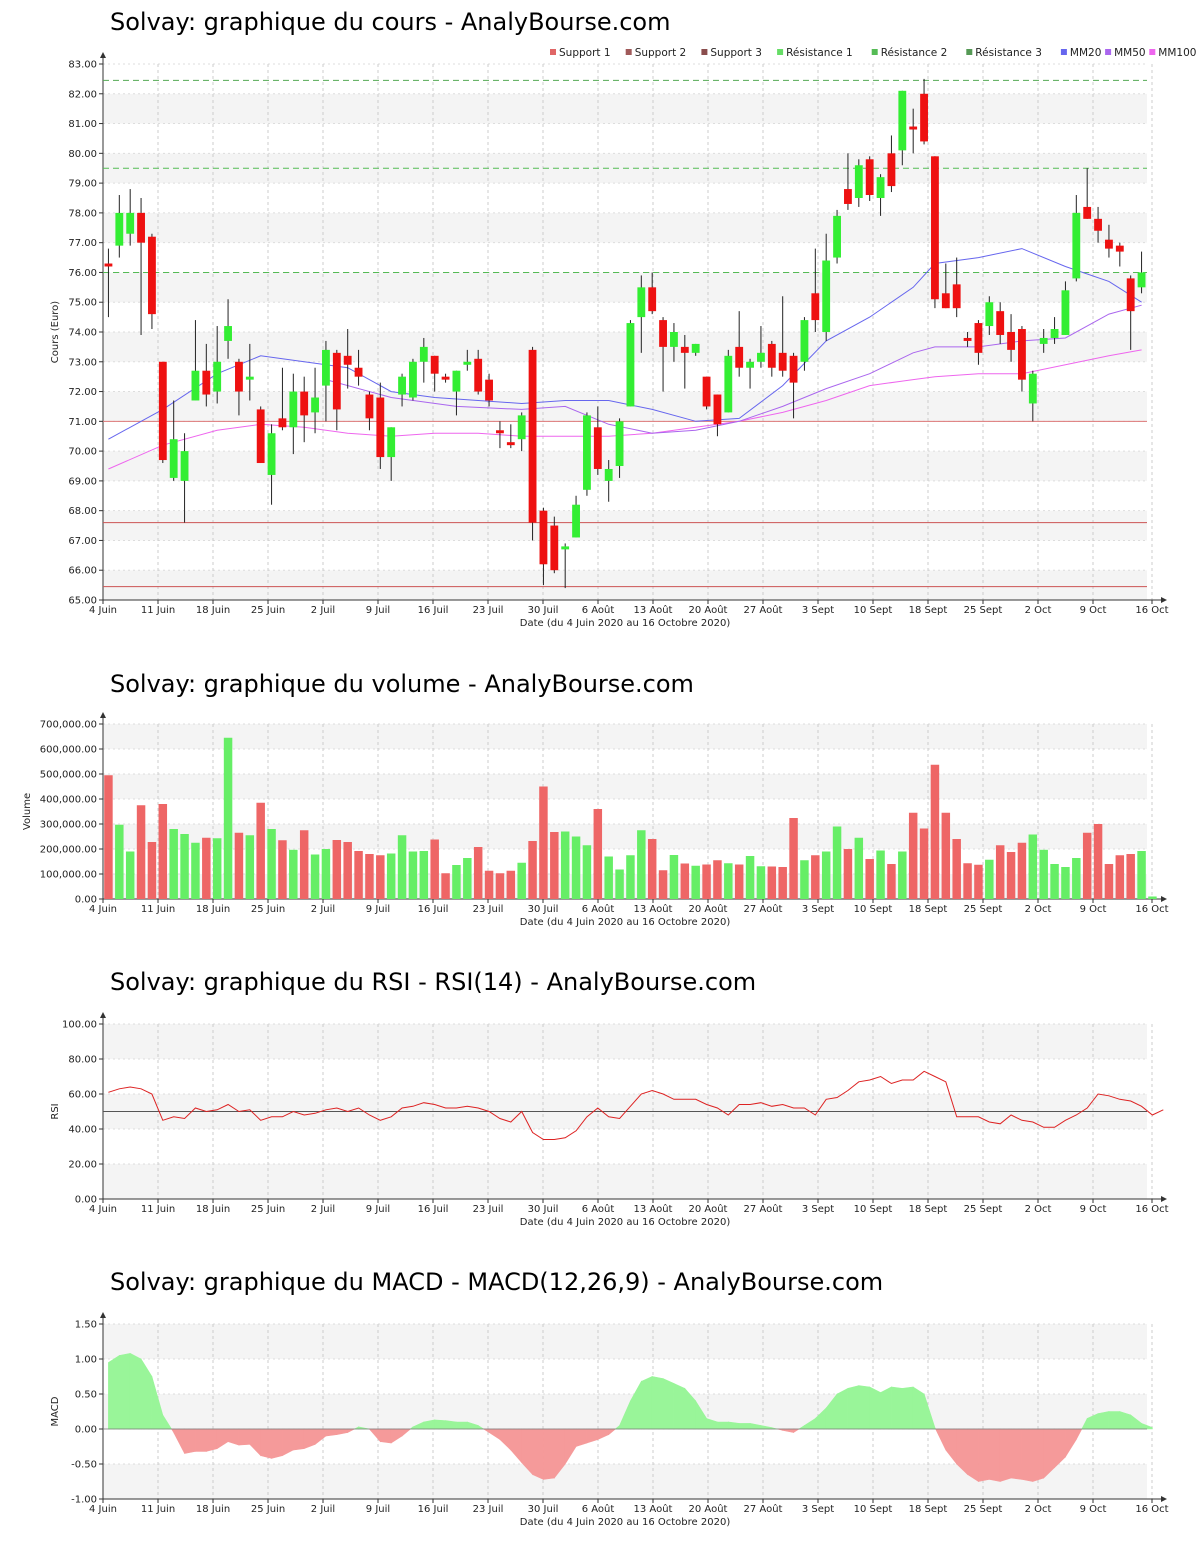 Image resolution: width=1200 pixels, height=1550 pixels. What do you see at coordinates (82, 392) in the screenshot?
I see `y-tick-label: 72.00` at bounding box center [82, 392].